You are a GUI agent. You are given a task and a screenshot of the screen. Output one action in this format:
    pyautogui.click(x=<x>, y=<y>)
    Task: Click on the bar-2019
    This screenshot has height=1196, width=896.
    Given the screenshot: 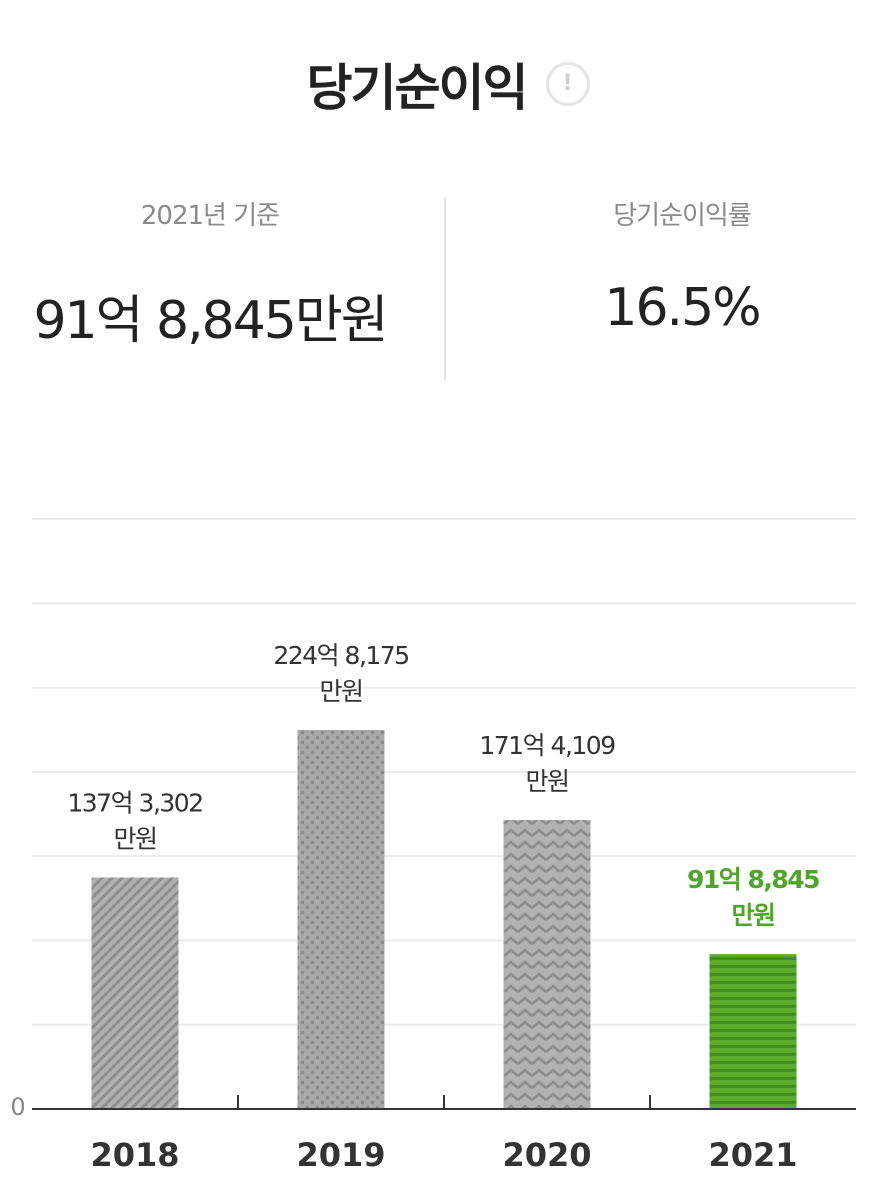 What is the action you would take?
    pyautogui.click(x=341, y=919)
    